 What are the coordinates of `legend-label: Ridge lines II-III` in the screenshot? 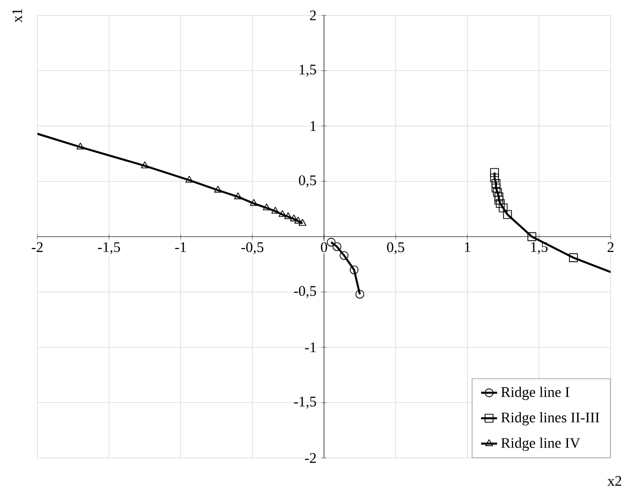 It's located at (550, 419).